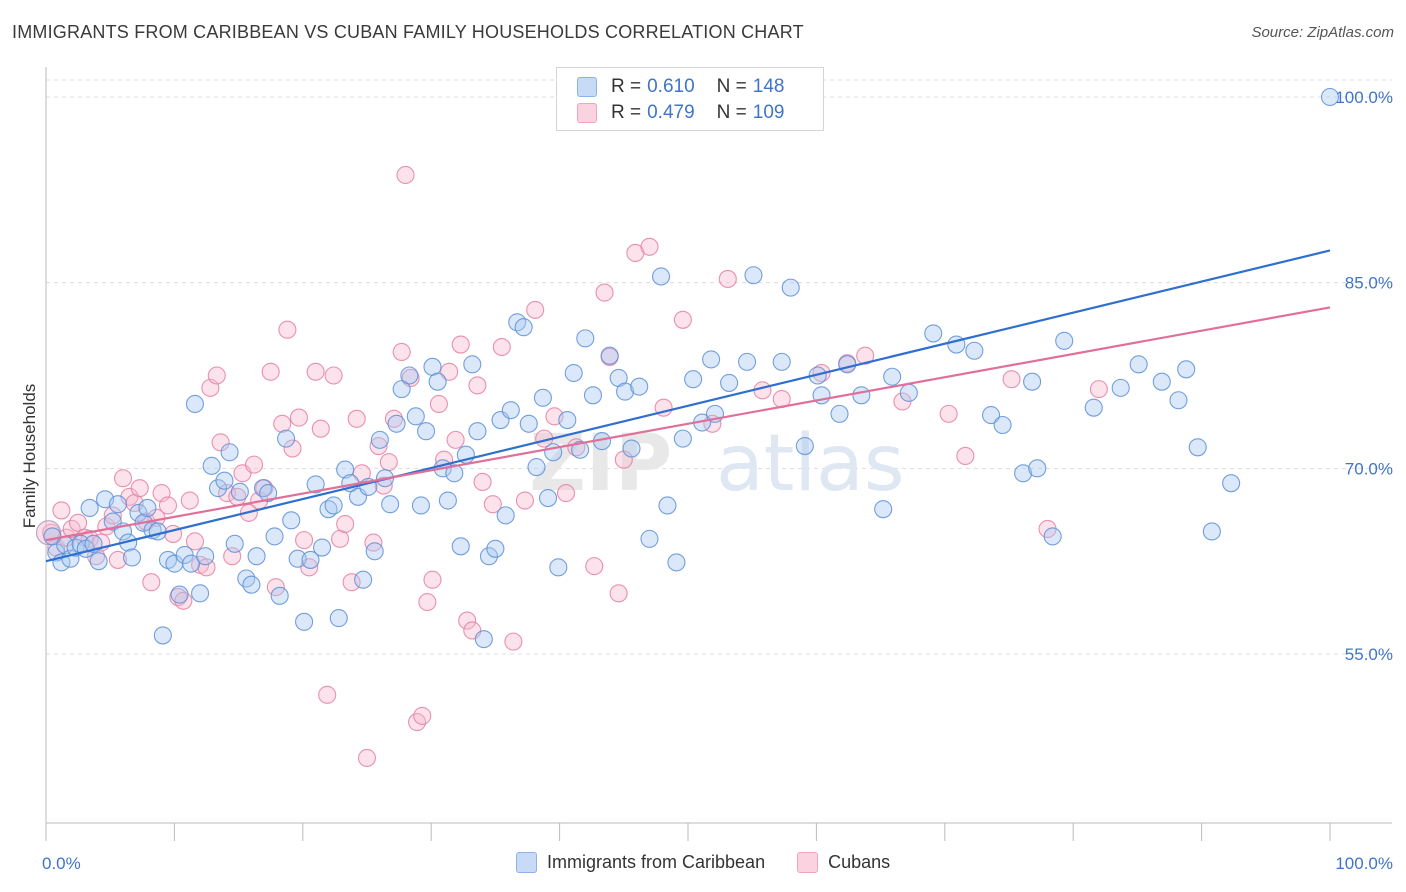 This screenshot has height=892, width=1406. Describe the element at coordinates (600, 464) in the screenshot. I see `watermark-zip: ZIP` at that location.